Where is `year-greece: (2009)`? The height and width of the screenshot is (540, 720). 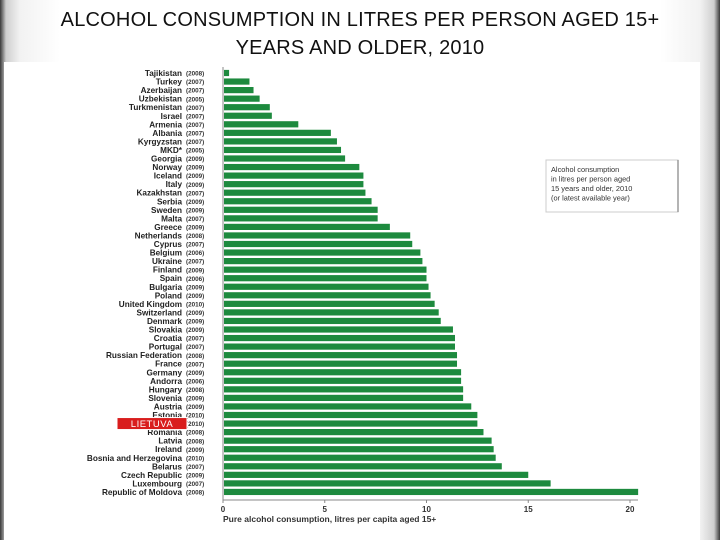
year-greece: (2009) is located at coordinates (195, 228).